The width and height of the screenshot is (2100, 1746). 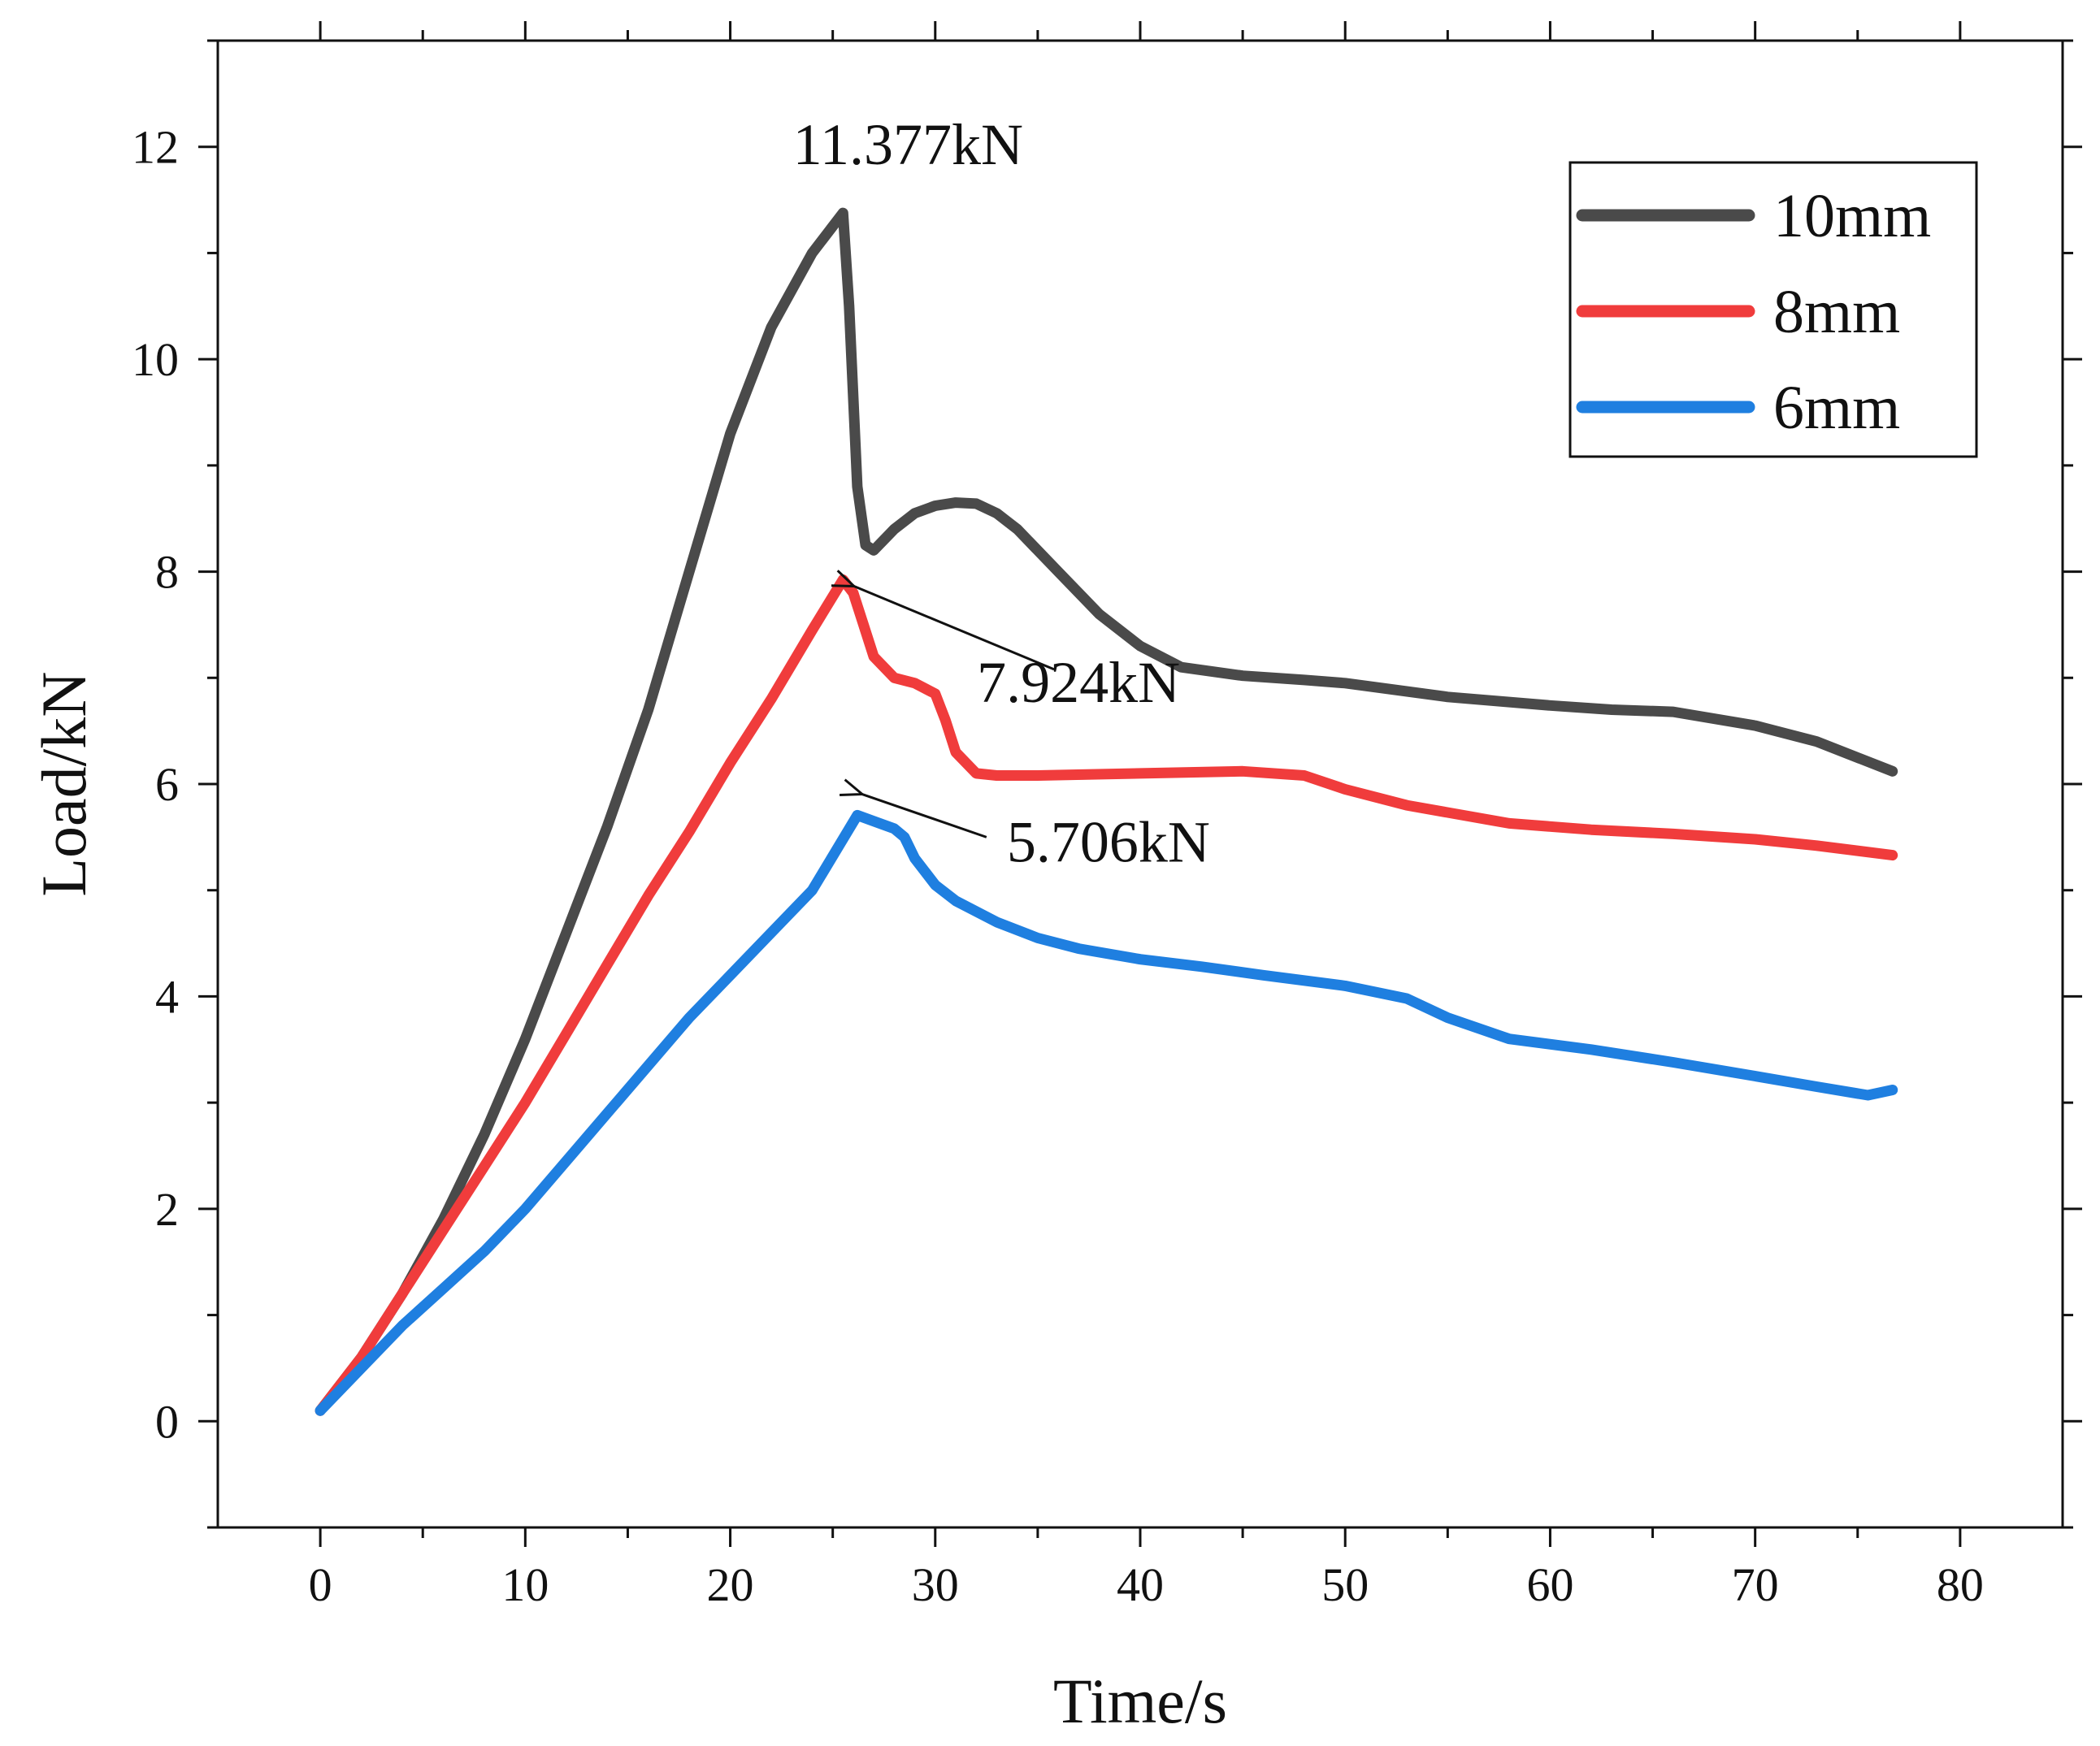 What do you see at coordinates (167, 996) in the screenshot?
I see `y-tick-label: 4` at bounding box center [167, 996].